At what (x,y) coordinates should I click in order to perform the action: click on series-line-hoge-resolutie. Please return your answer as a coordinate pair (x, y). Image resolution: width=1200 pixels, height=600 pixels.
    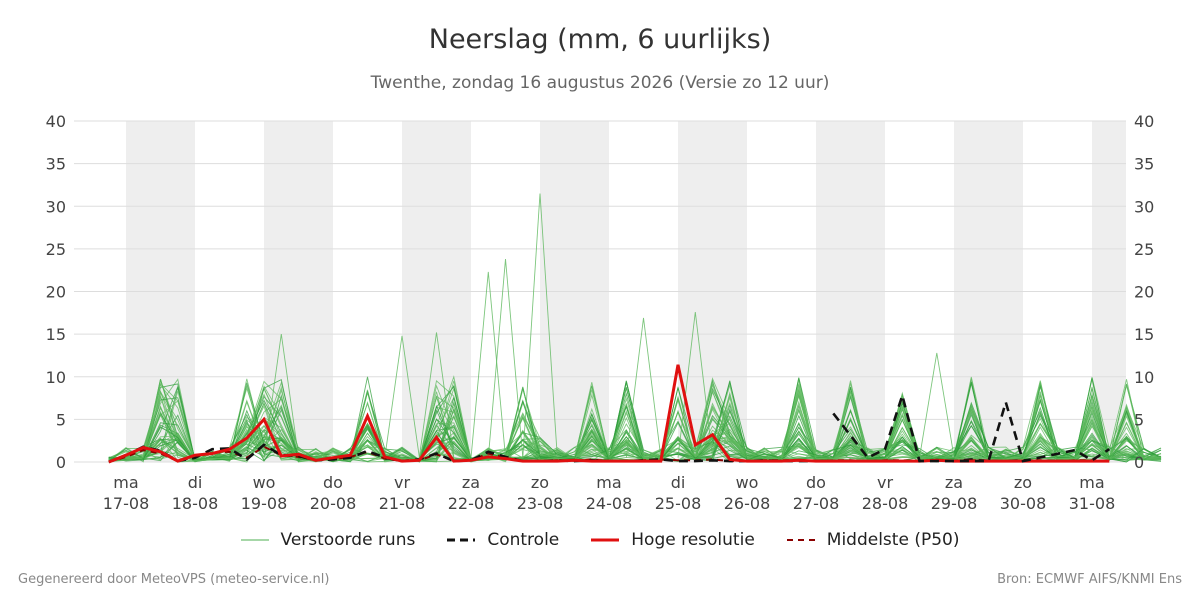
    Looking at the image, I should click on (609, 414).